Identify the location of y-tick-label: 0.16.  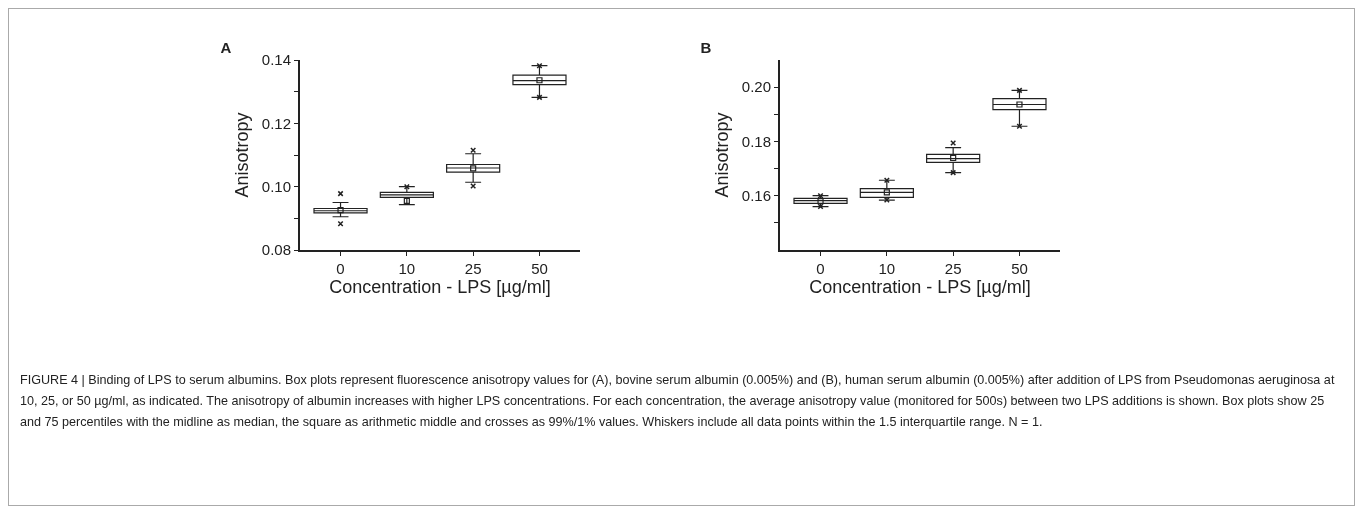
(756, 195).